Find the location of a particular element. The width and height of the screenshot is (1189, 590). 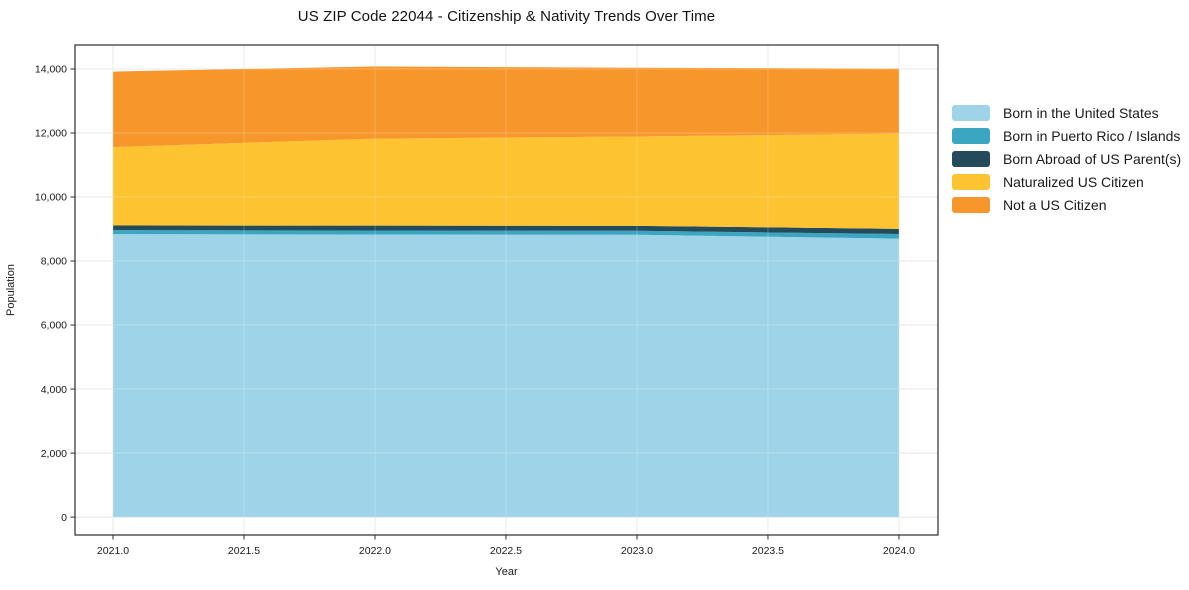

legend-label-born-us: Born in the United States is located at coordinates (1081, 112).